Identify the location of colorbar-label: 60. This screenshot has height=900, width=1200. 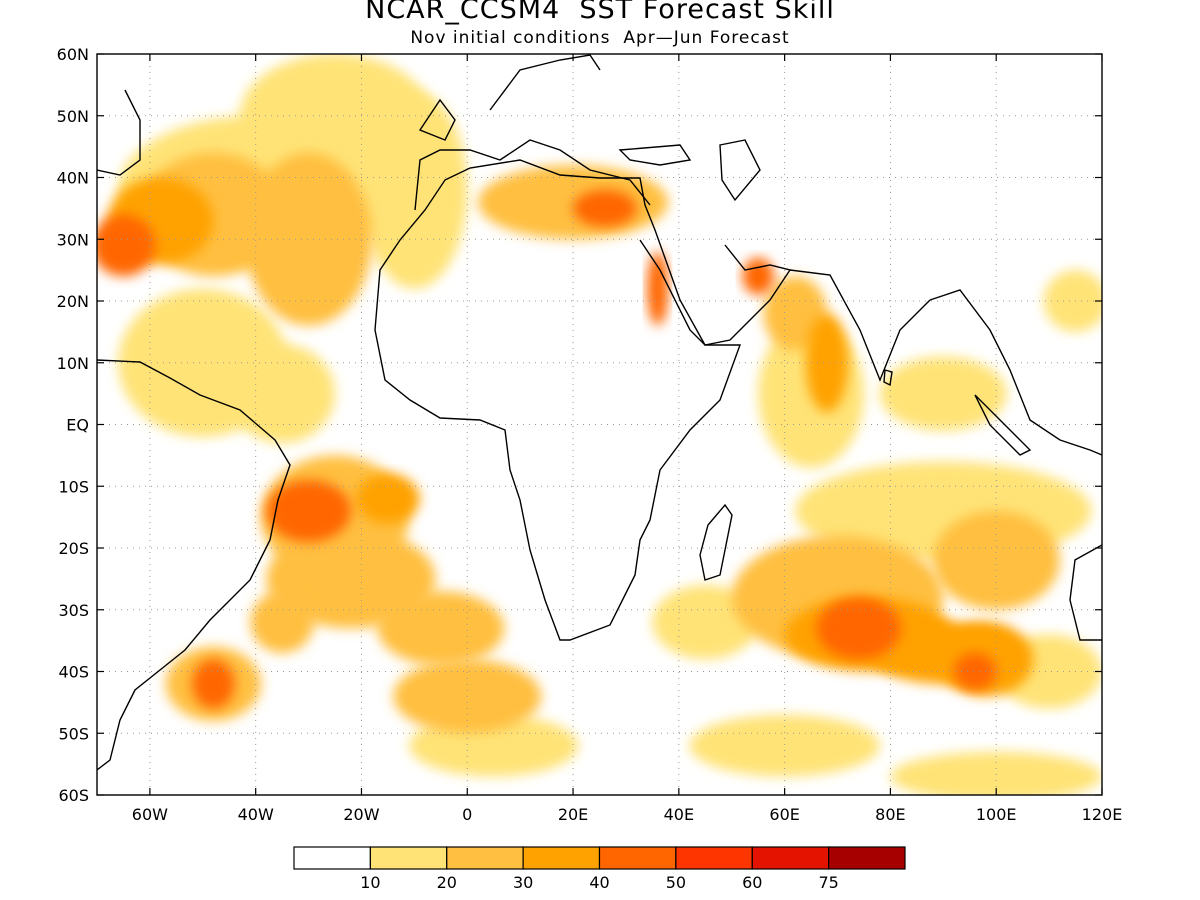
(752, 882).